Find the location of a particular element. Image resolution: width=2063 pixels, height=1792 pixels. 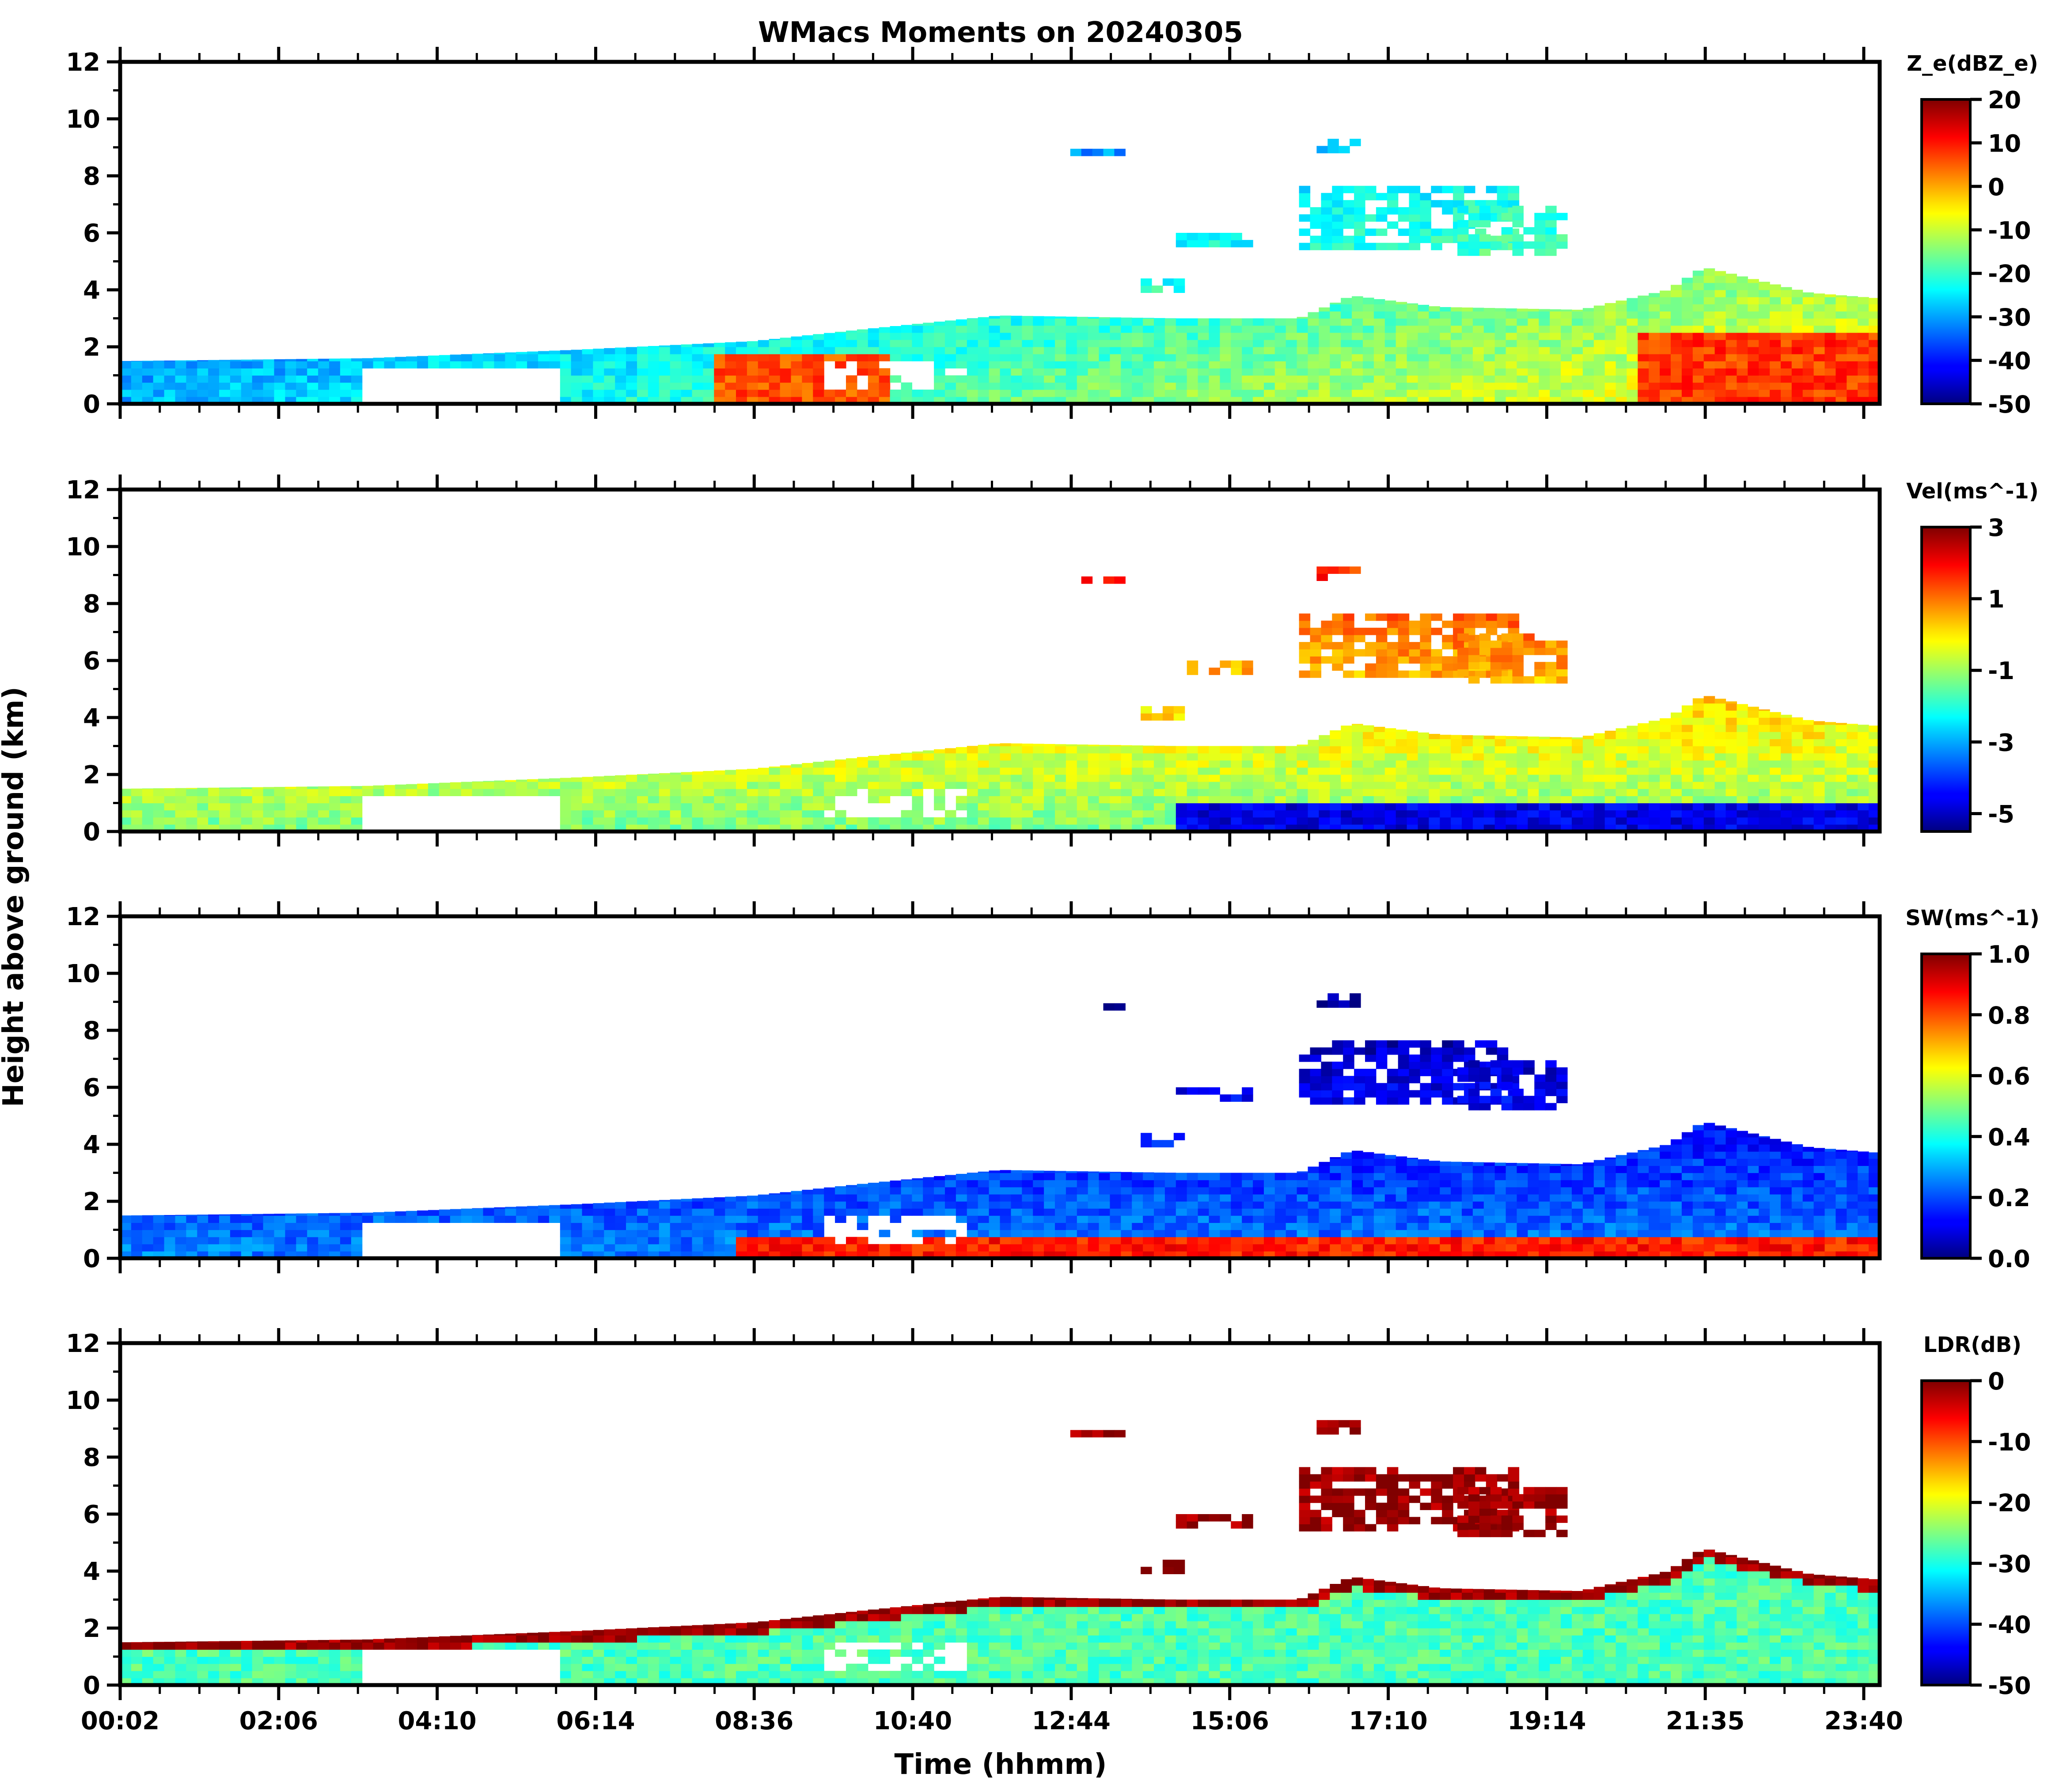

heatmap-ze is located at coordinates (1000, 271).